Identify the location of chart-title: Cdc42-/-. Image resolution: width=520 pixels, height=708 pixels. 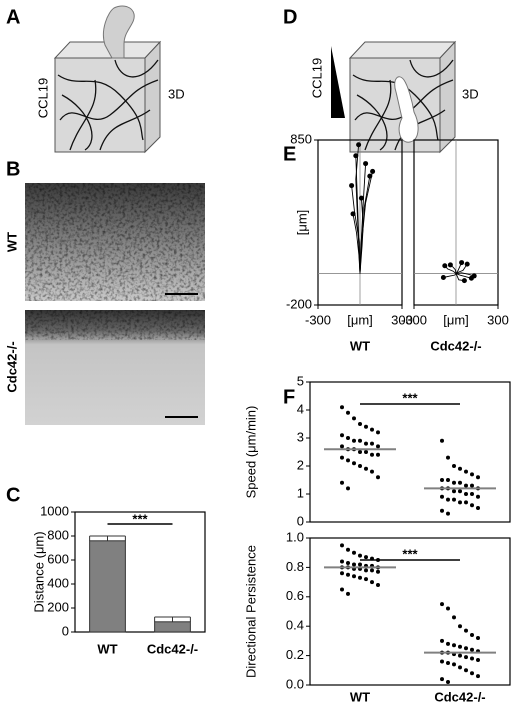
(455, 345).